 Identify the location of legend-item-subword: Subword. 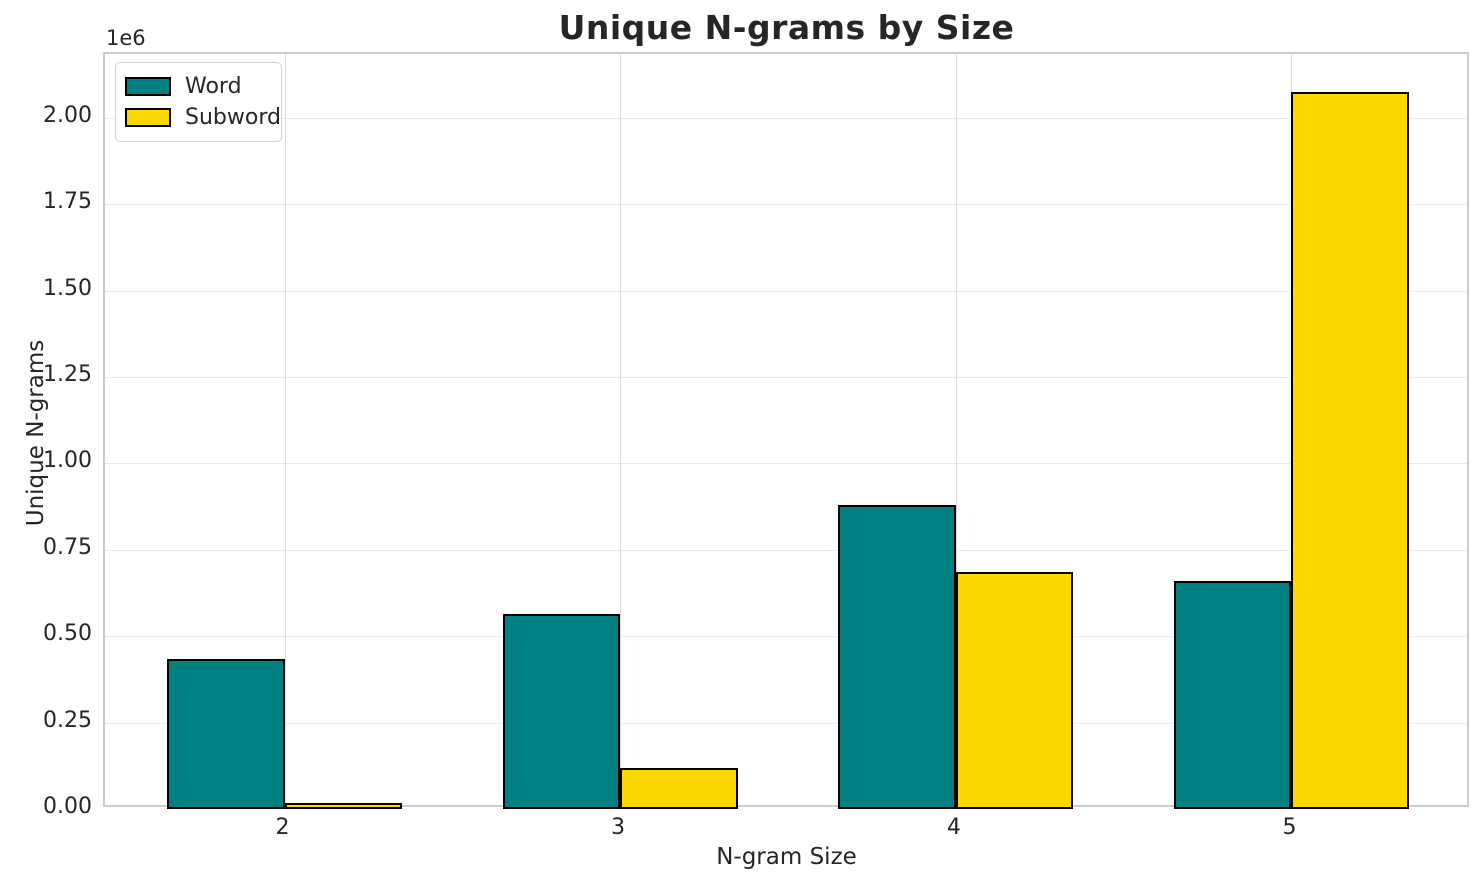
(203, 117).